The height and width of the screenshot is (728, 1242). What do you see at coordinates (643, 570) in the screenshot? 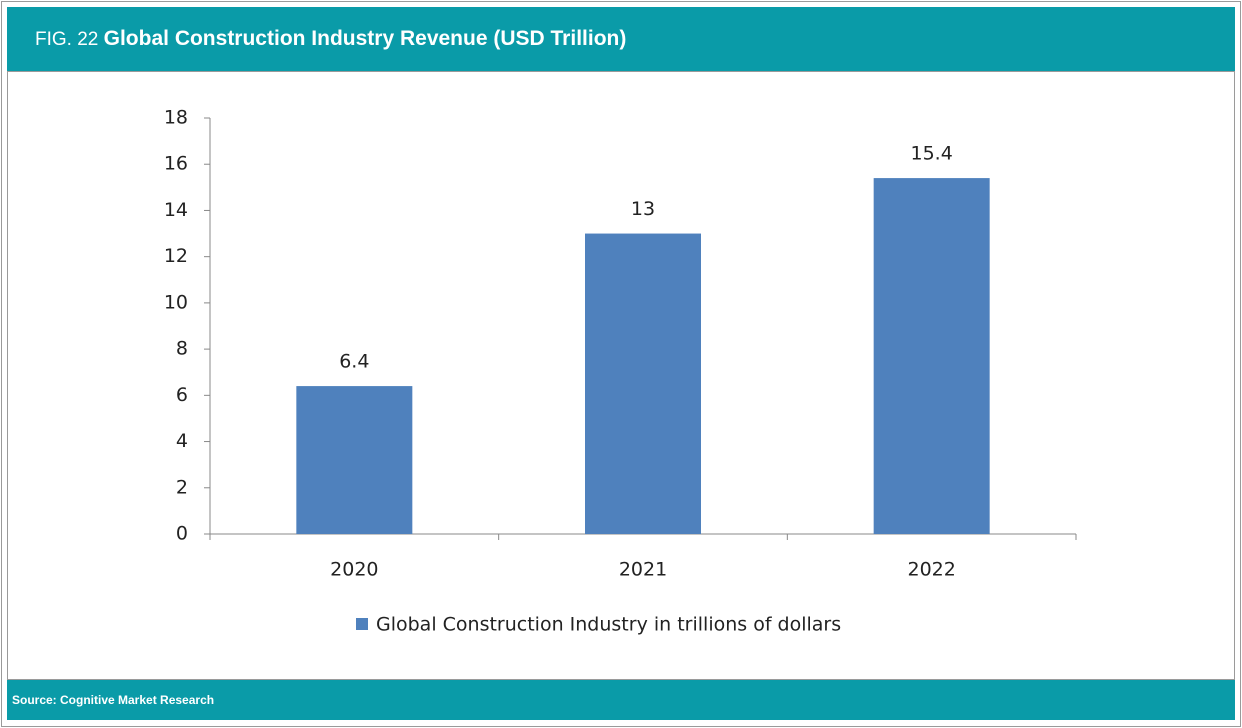
I see `x-tick-label: 2021` at bounding box center [643, 570].